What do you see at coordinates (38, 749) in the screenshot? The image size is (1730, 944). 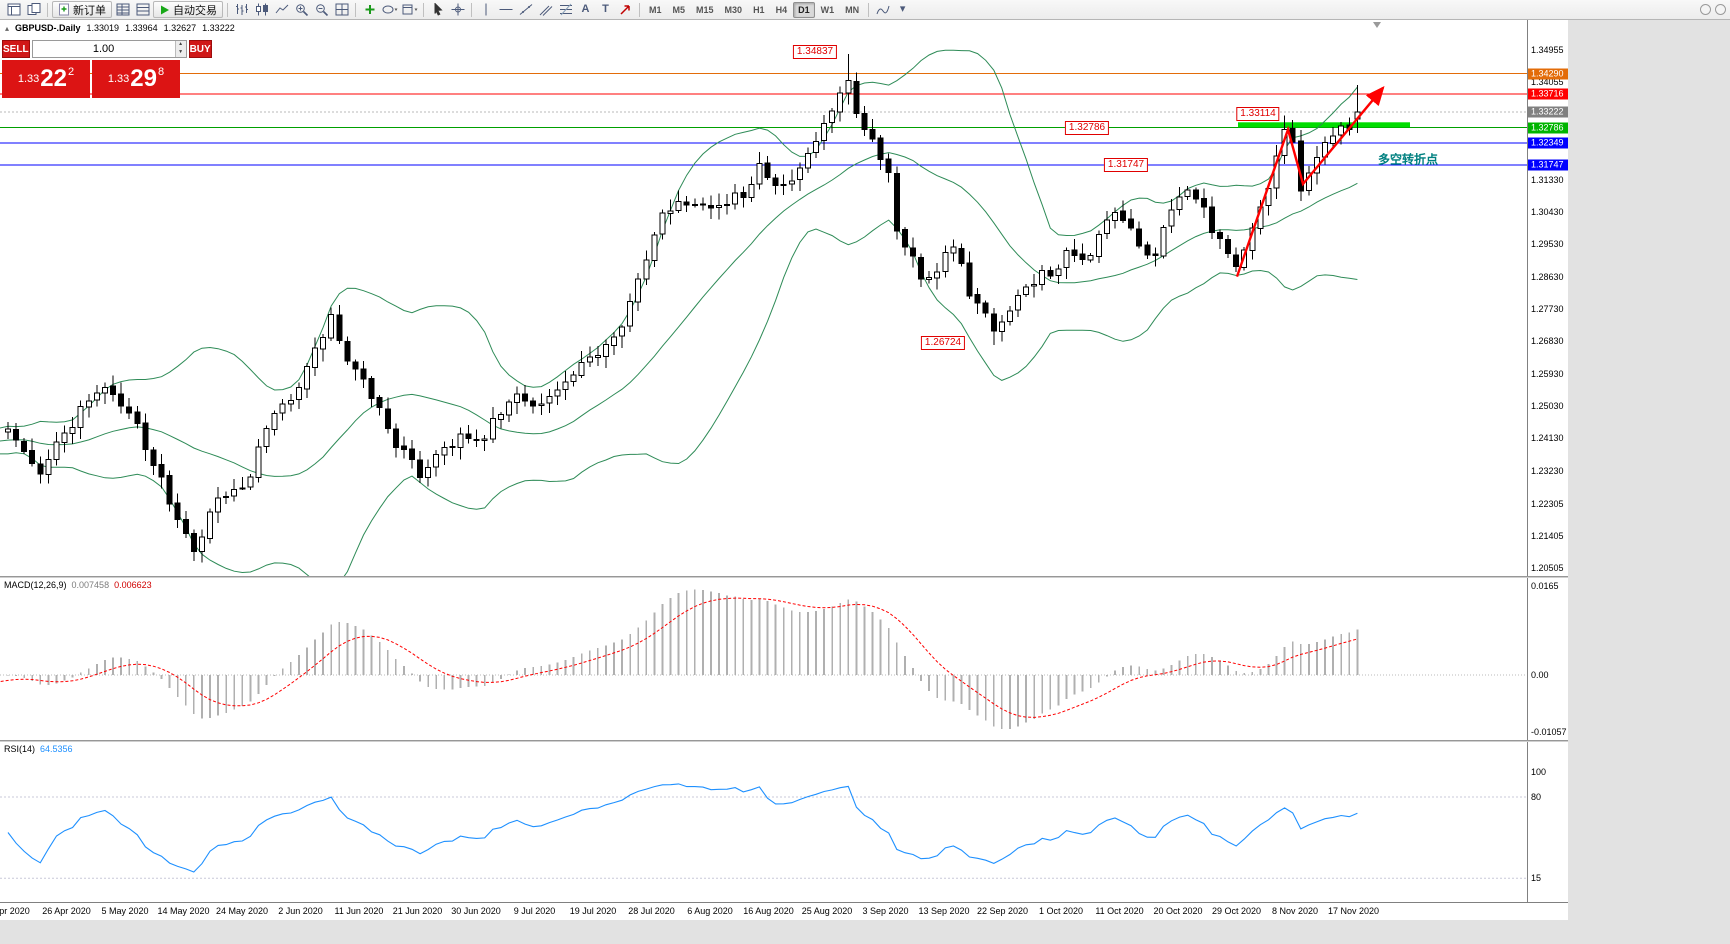 I see `rsi-label: RSI(14) 64.5356` at bounding box center [38, 749].